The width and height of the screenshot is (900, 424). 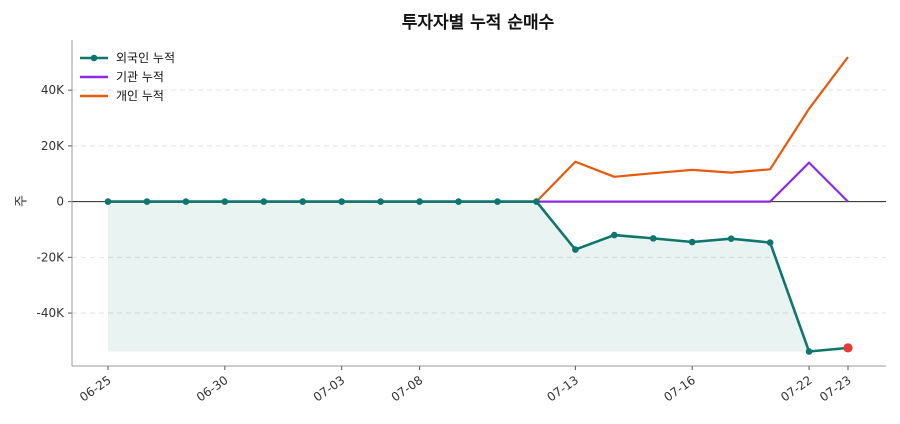 I want to click on y-tick-label: -40K, so click(x=51, y=313).